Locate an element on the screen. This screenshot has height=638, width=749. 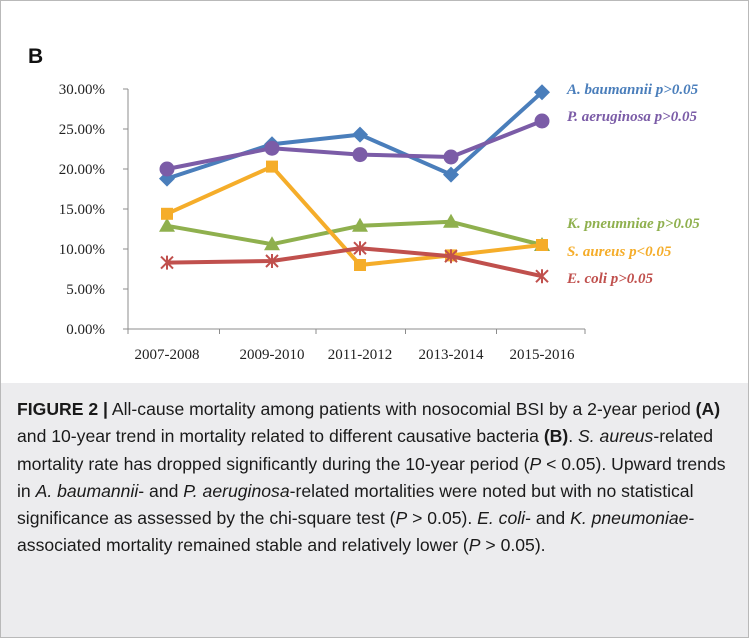
panel-label: B is located at coordinates (36, 56).